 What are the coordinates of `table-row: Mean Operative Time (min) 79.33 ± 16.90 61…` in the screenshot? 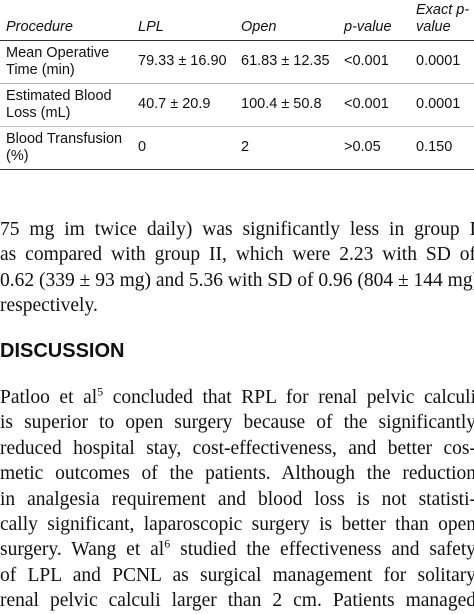 It's located at (237, 62).